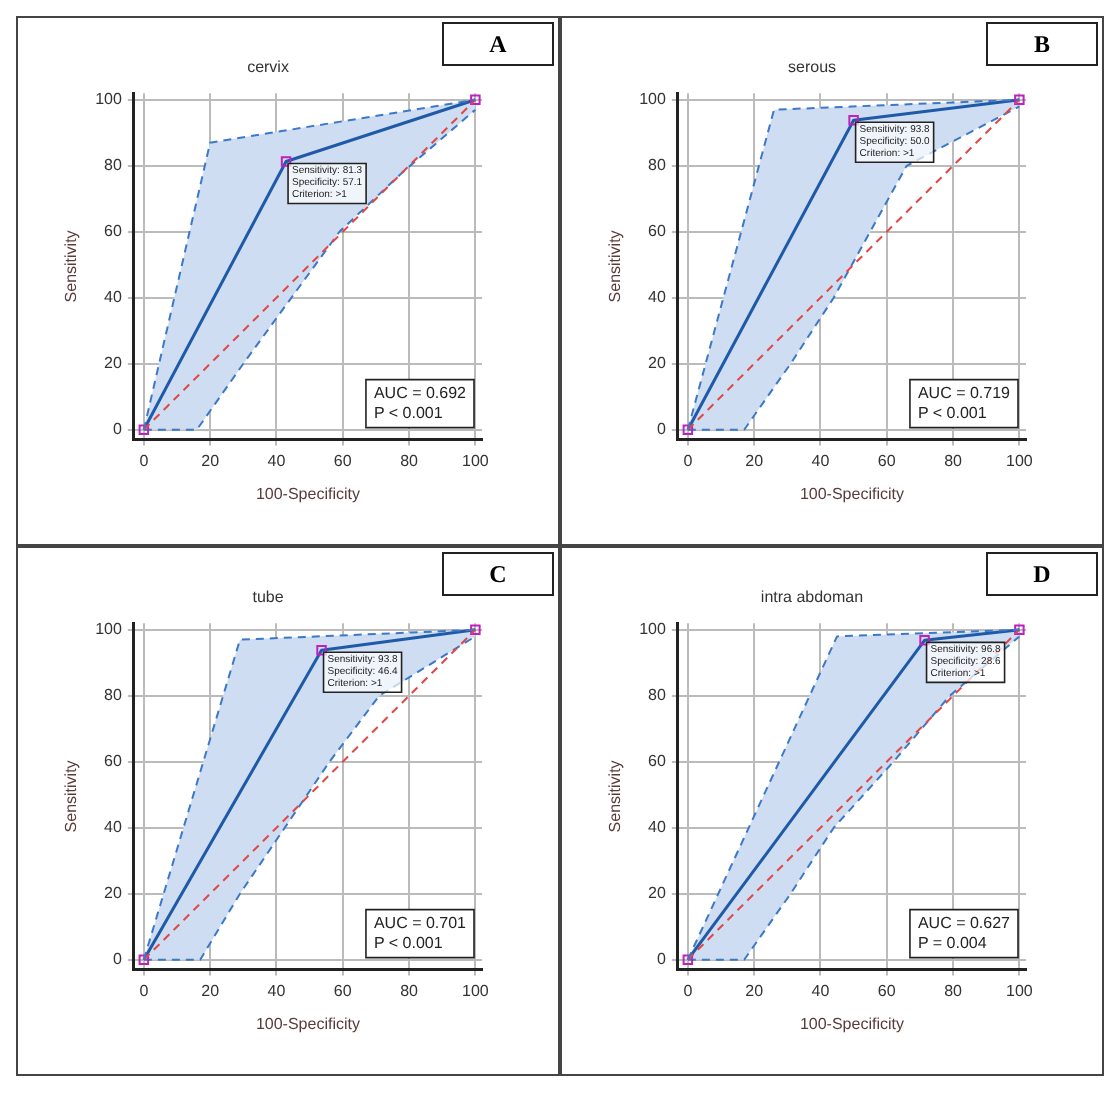 This screenshot has height=1094, width=1120. Describe the element at coordinates (952, 943) in the screenshot. I see `annotation: P = 0.004` at that location.